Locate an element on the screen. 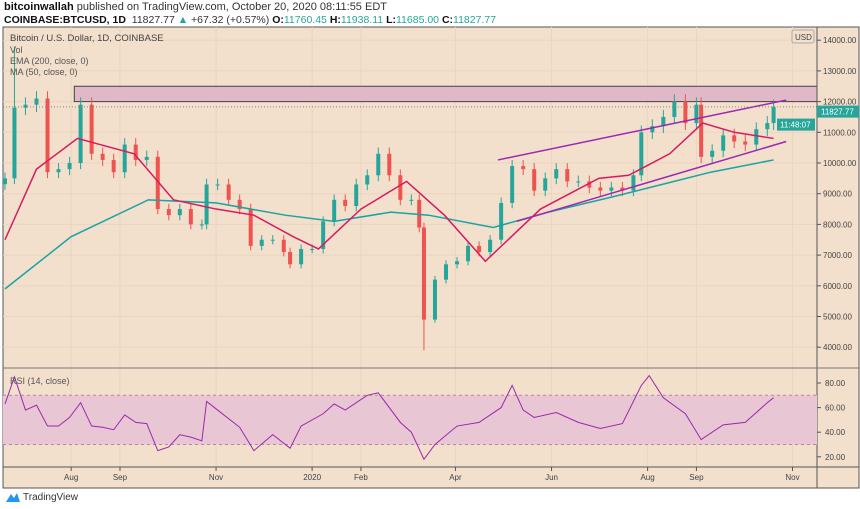 The height and width of the screenshot is (509, 860). currency-button is located at coordinates (803, 36).